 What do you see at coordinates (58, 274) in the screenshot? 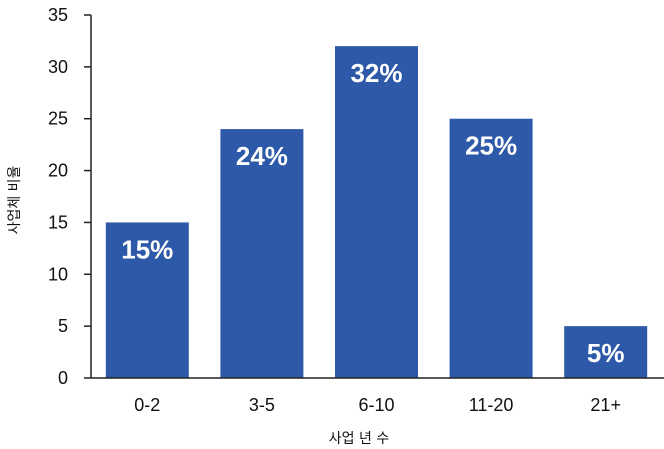
I see `y-tick-label: 10` at bounding box center [58, 274].